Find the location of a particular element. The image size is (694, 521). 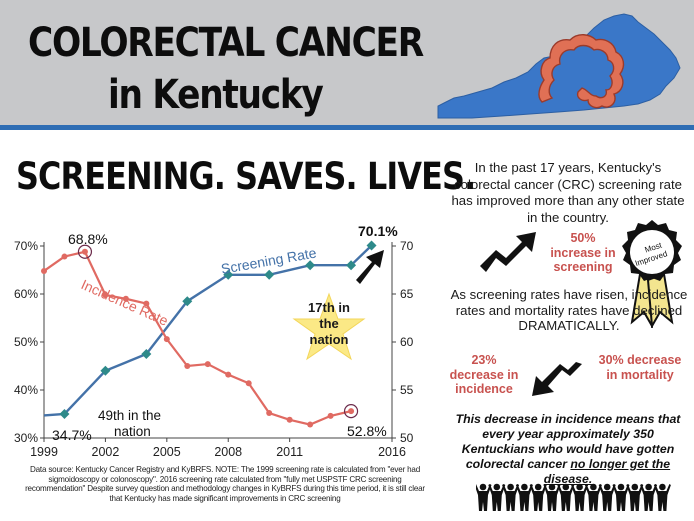

series-label-incidence: Incidence Rate is located at coordinates (125, 302).